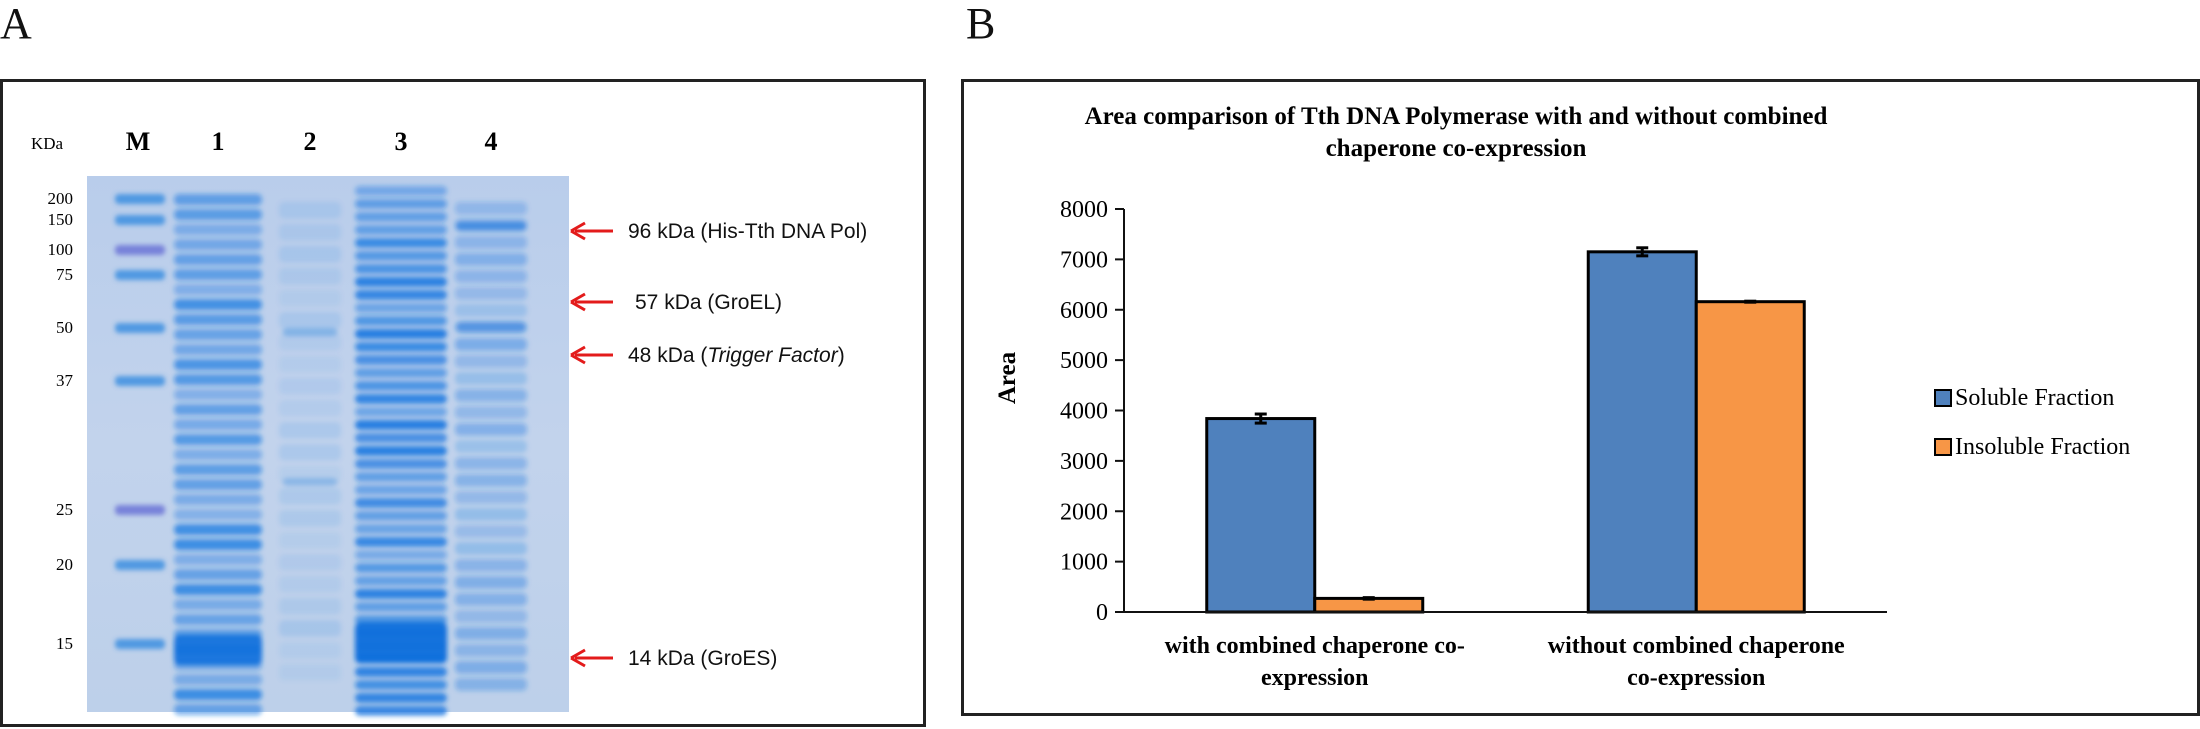 Image resolution: width=2200 pixels, height=729 pixels. Describe the element at coordinates (1102, 613) in the screenshot. I see `y-tick-label: 0` at that location.